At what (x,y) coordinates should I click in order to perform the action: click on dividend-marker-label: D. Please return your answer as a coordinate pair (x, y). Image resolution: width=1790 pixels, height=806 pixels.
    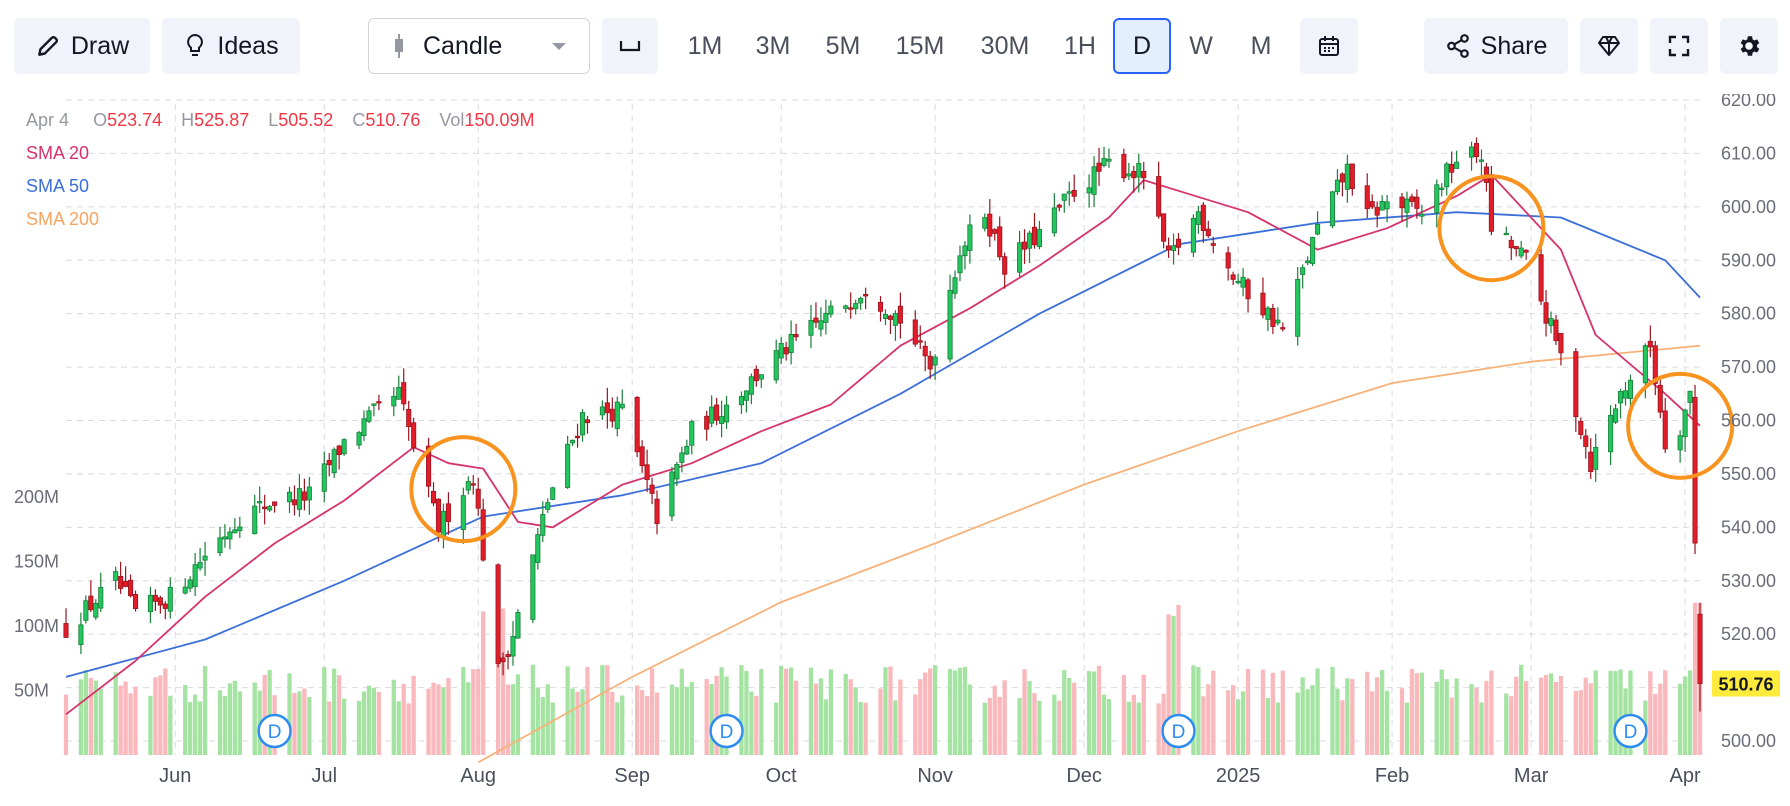
    Looking at the image, I should click on (1631, 732).